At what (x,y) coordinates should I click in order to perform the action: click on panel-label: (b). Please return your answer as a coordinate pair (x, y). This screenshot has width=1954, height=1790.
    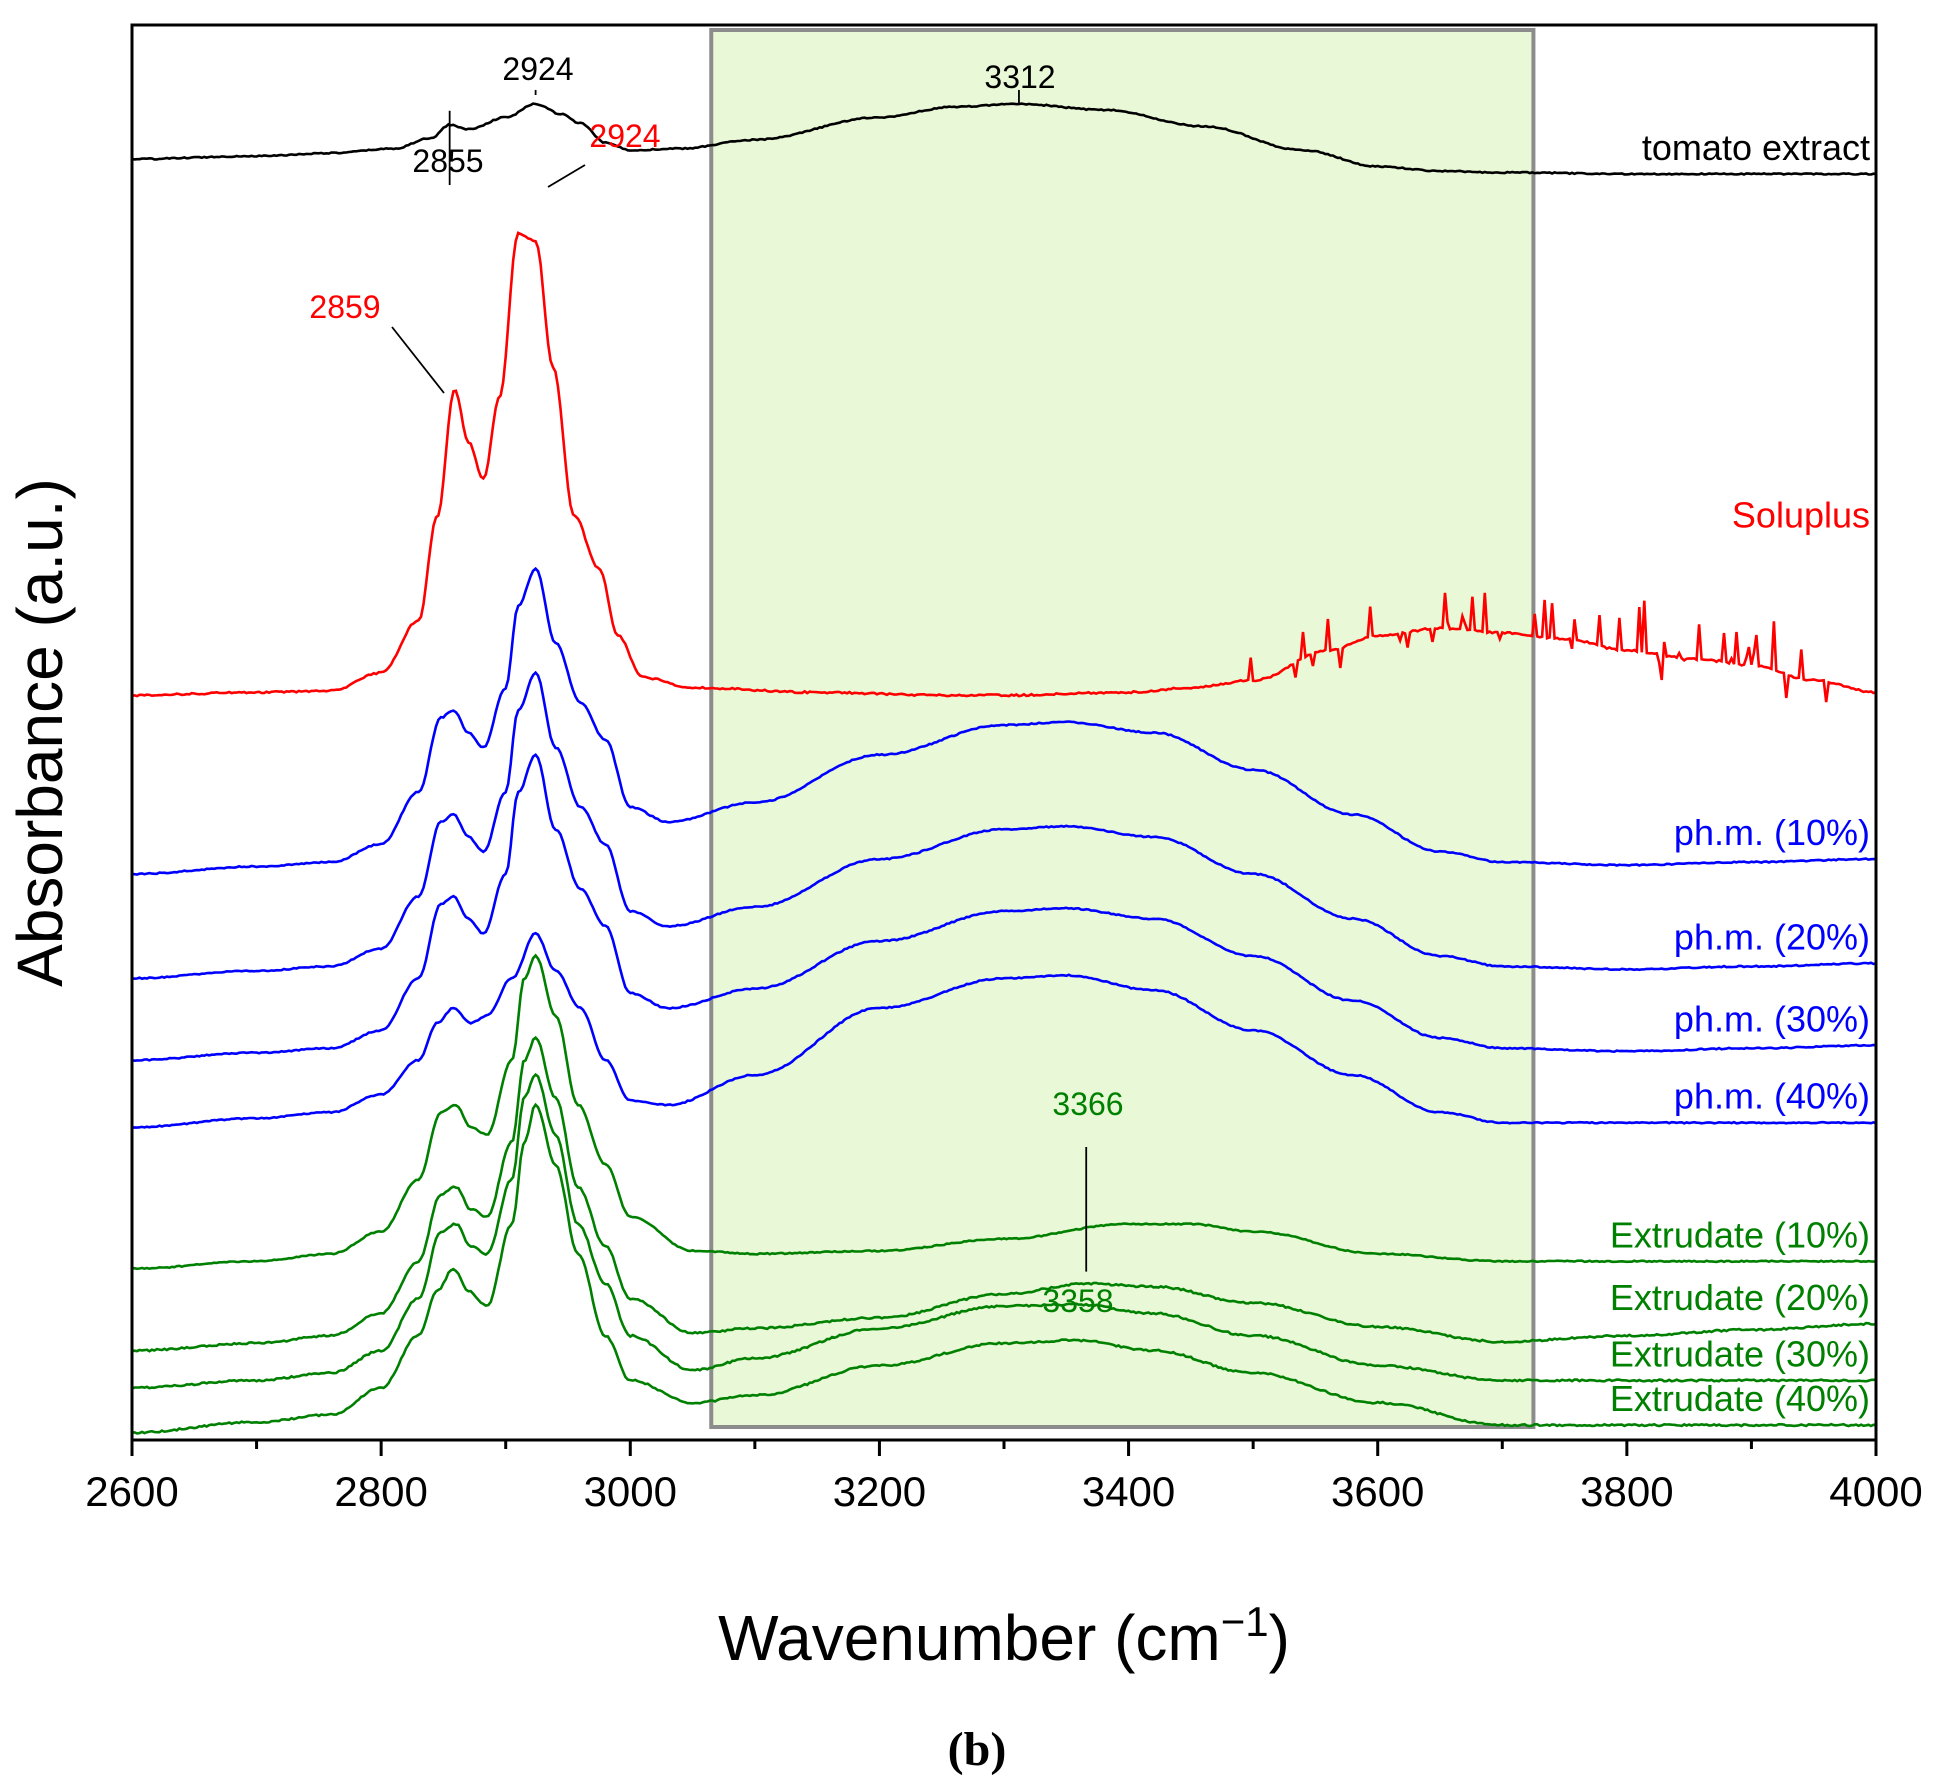
    Looking at the image, I should click on (977, 1749).